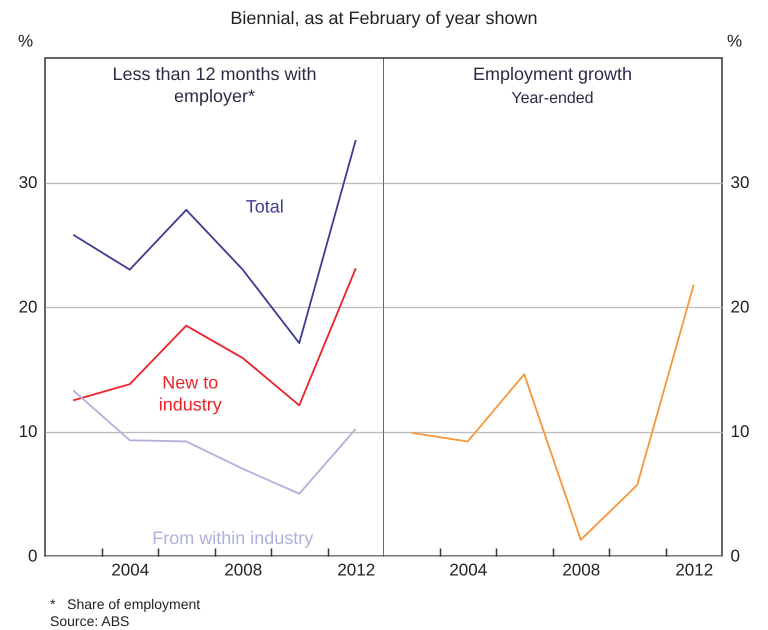 The image size is (768, 630). What do you see at coordinates (740, 307) in the screenshot?
I see `y2-tick-label: 20` at bounding box center [740, 307].